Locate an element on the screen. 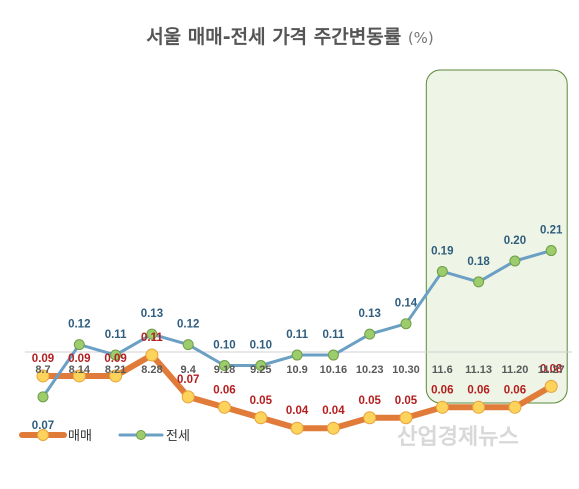 The width and height of the screenshot is (579, 489). x-tick-label: 9.25 is located at coordinates (260, 370).